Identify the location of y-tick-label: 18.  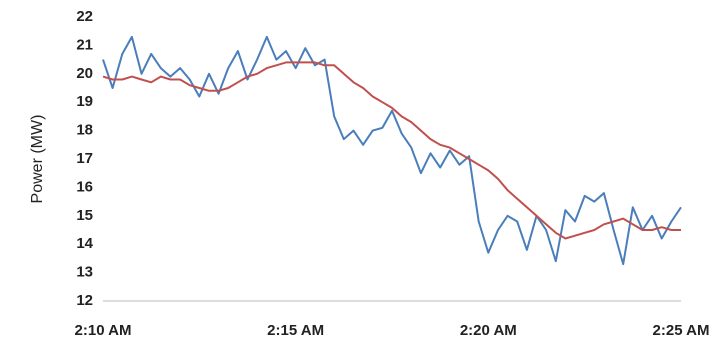
(84, 130).